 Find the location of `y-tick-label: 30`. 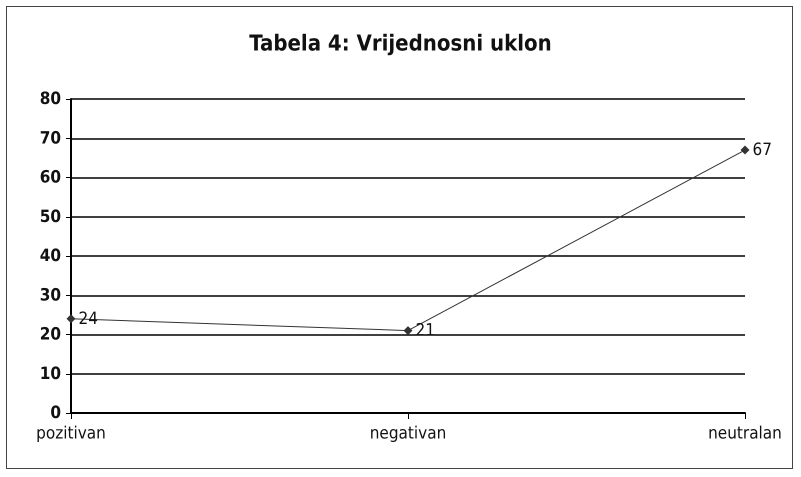

y-tick-label: 30 is located at coordinates (50, 295).